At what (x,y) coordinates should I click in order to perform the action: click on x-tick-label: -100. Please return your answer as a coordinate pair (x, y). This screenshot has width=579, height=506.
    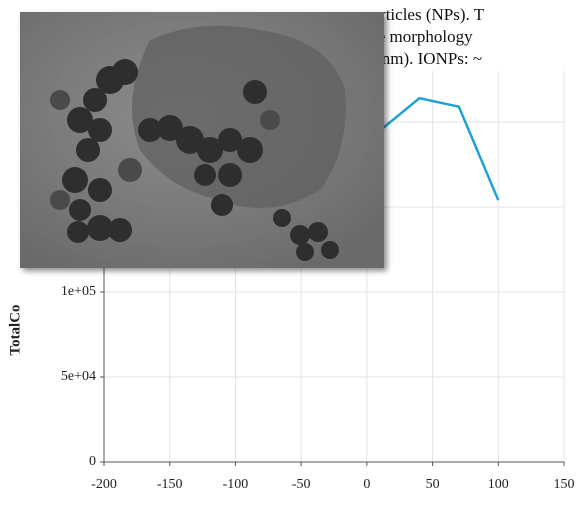
    Looking at the image, I should click on (236, 484).